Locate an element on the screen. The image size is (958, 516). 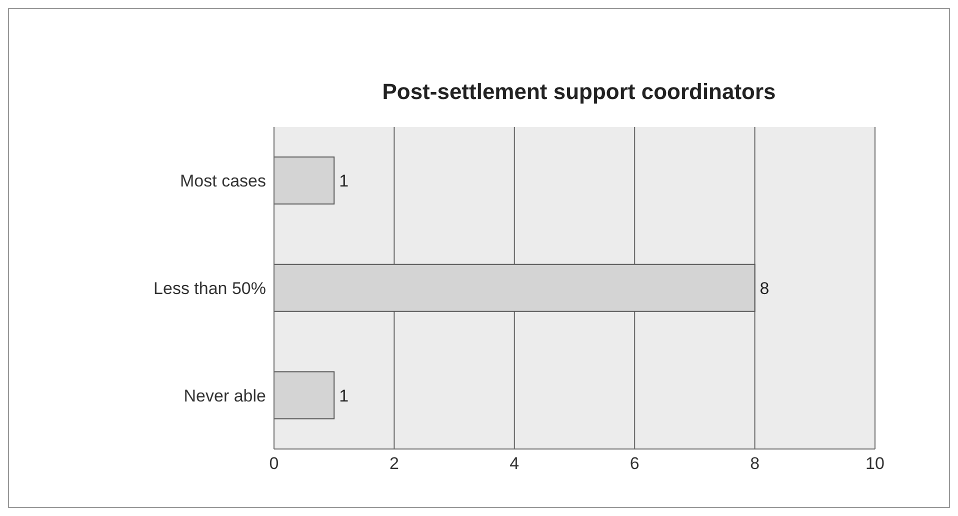
y-tick-label: Less than 50% is located at coordinates (210, 288).